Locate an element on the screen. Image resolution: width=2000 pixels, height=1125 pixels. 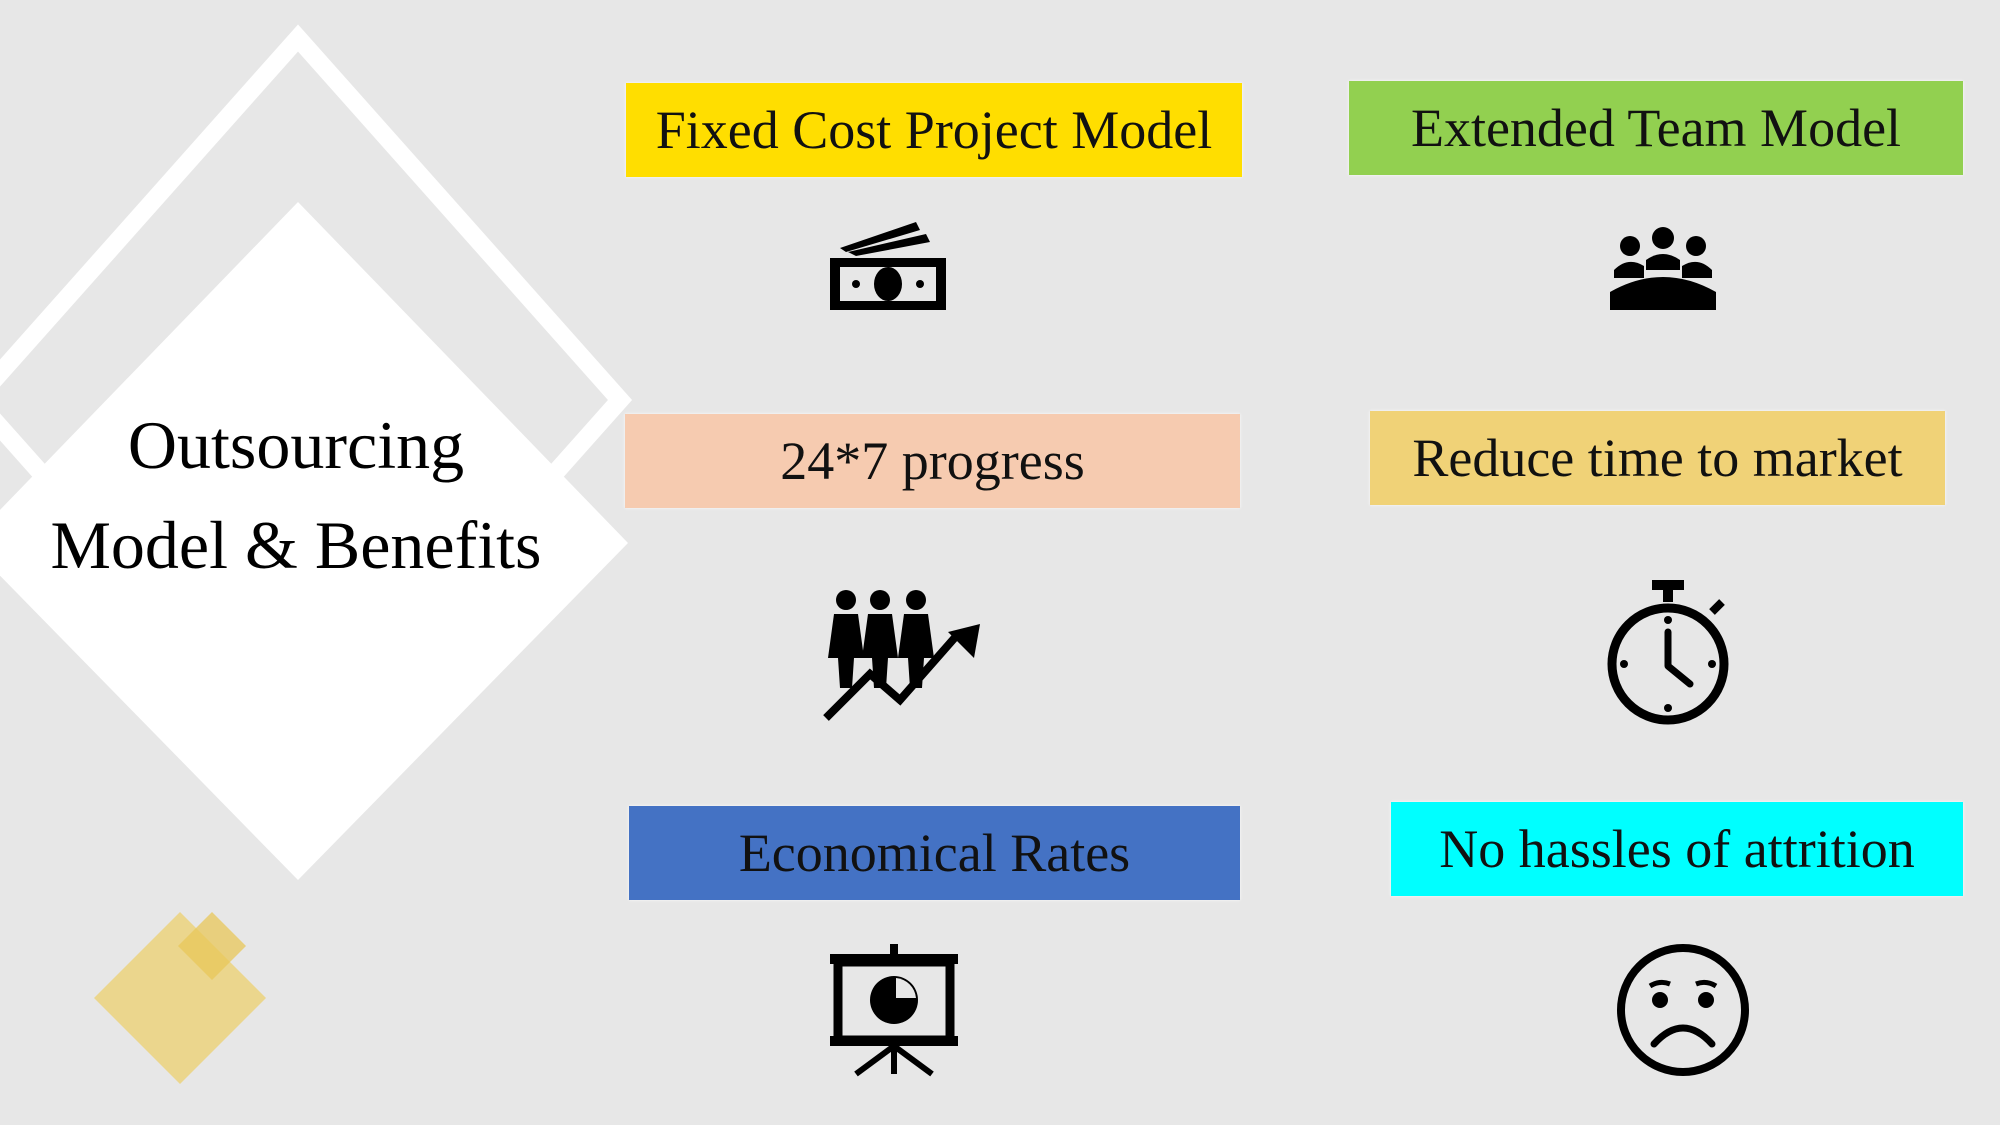
money-icon is located at coordinates (888, 266).